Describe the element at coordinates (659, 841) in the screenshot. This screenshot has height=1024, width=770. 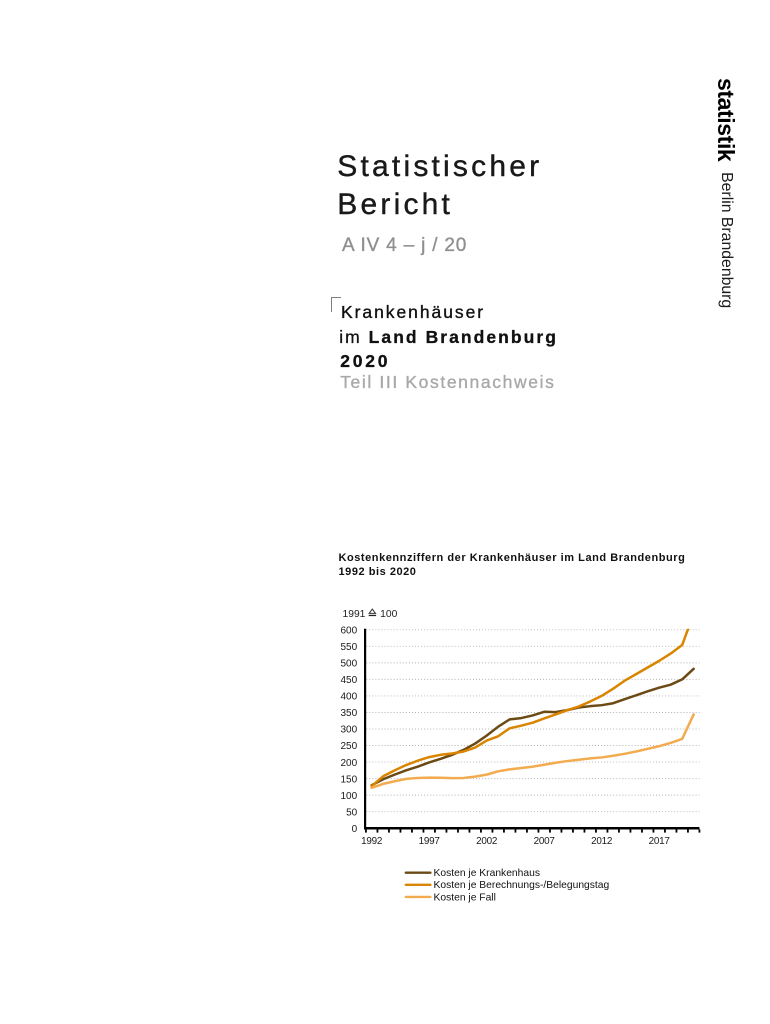
I see `svg-text: 2017` at that location.